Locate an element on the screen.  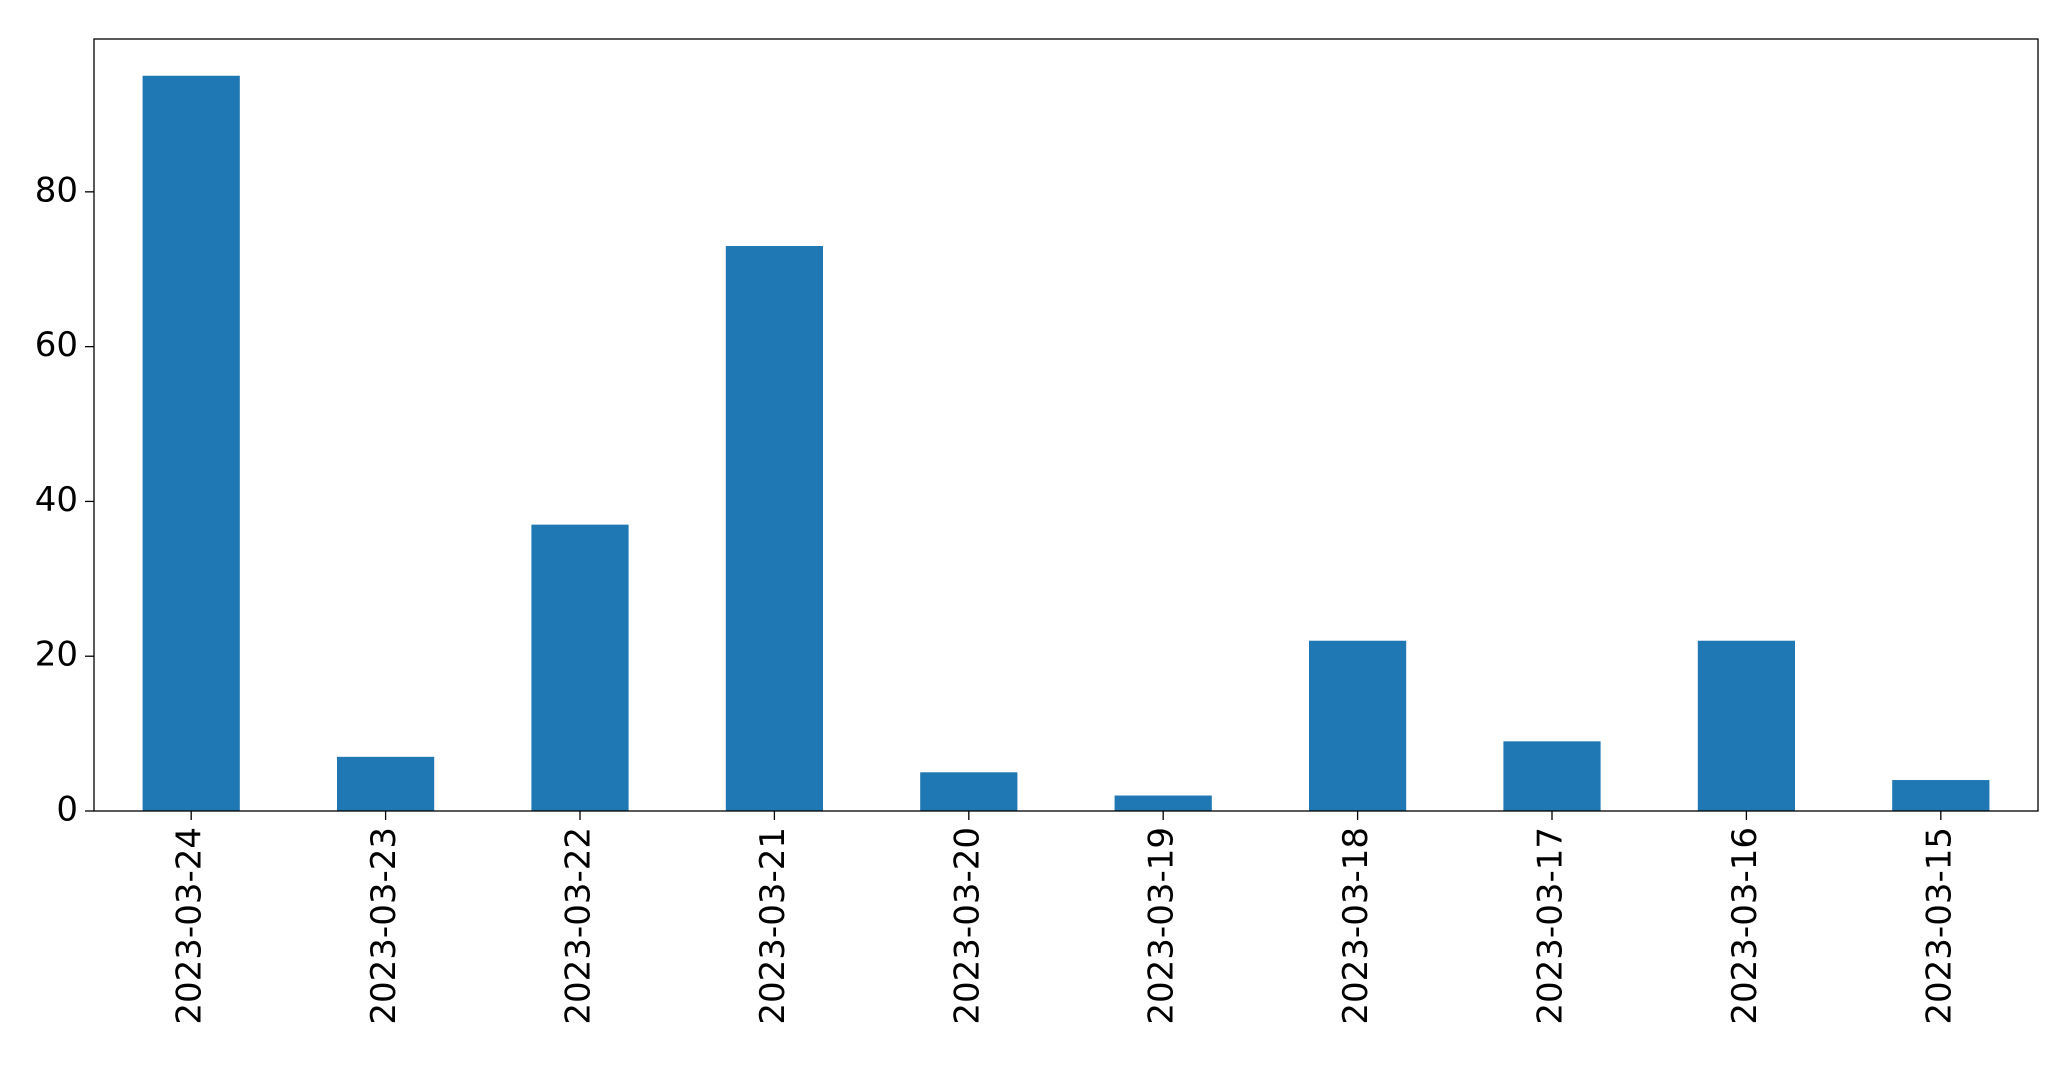
x-tick-label: 2023-03-15 is located at coordinates (1939, 926).